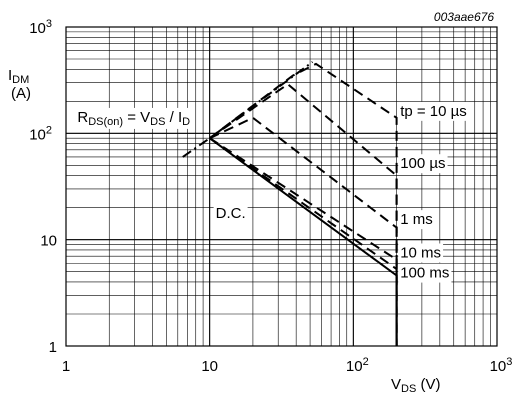 This screenshot has width=512, height=399. What do you see at coordinates (40, 133) in the screenshot?
I see `y-tick-label: 10²` at bounding box center [40, 133].